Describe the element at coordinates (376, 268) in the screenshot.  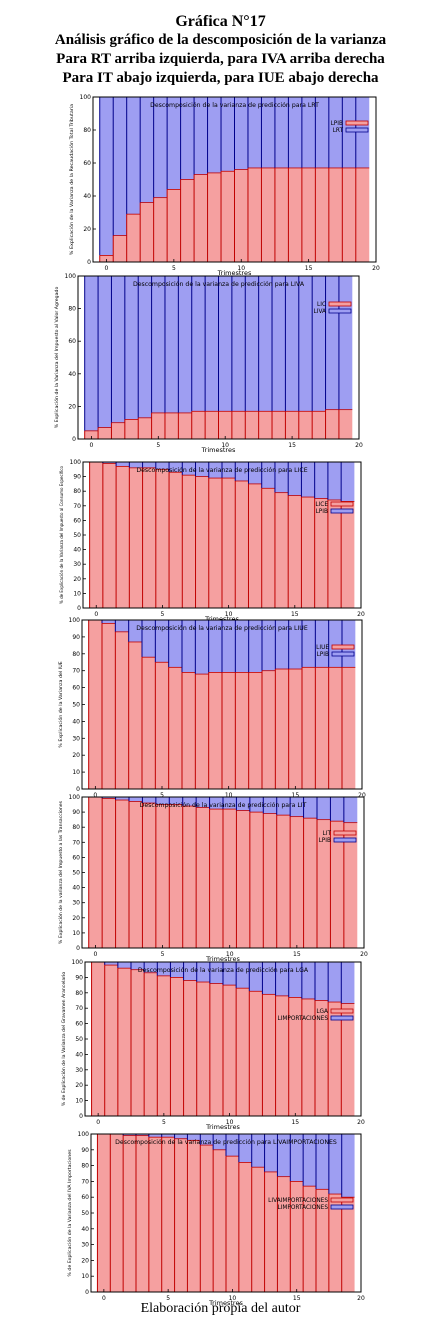
I see `x-tick-label: 20` at that location.